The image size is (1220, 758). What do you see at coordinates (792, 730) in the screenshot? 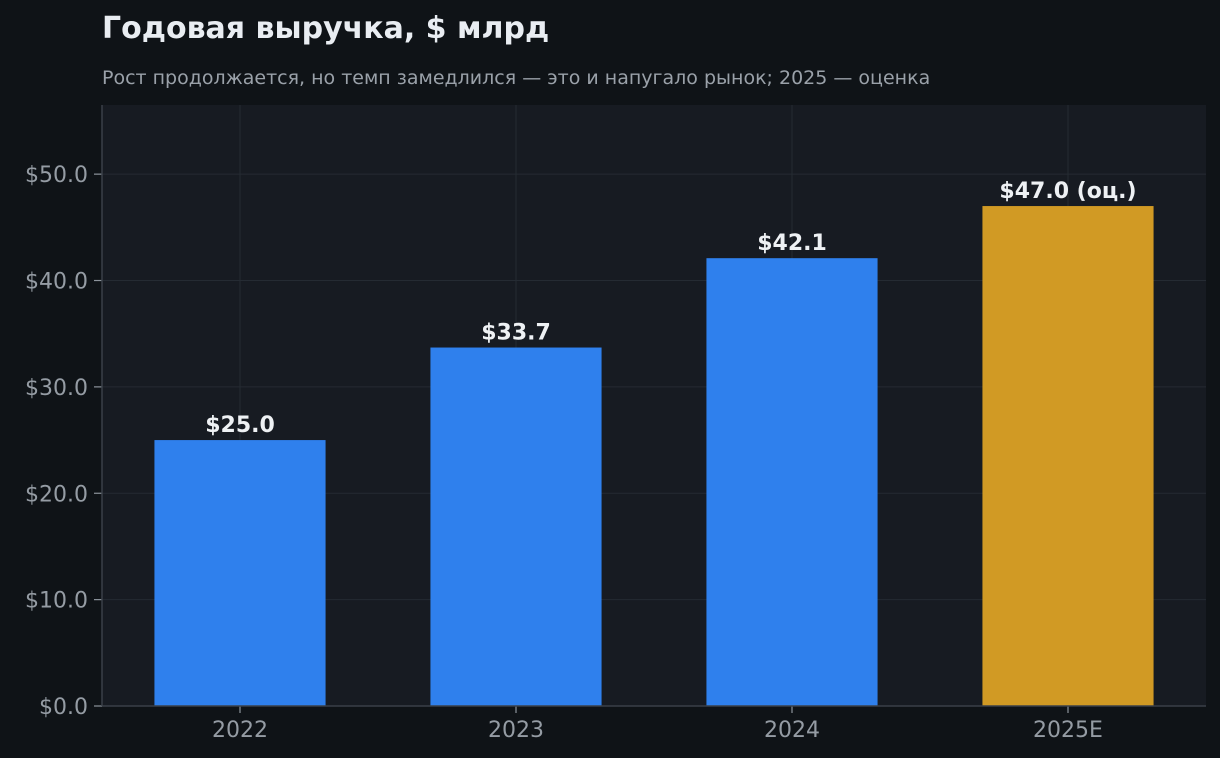
I see `x-tick-label: 2024` at bounding box center [792, 730].